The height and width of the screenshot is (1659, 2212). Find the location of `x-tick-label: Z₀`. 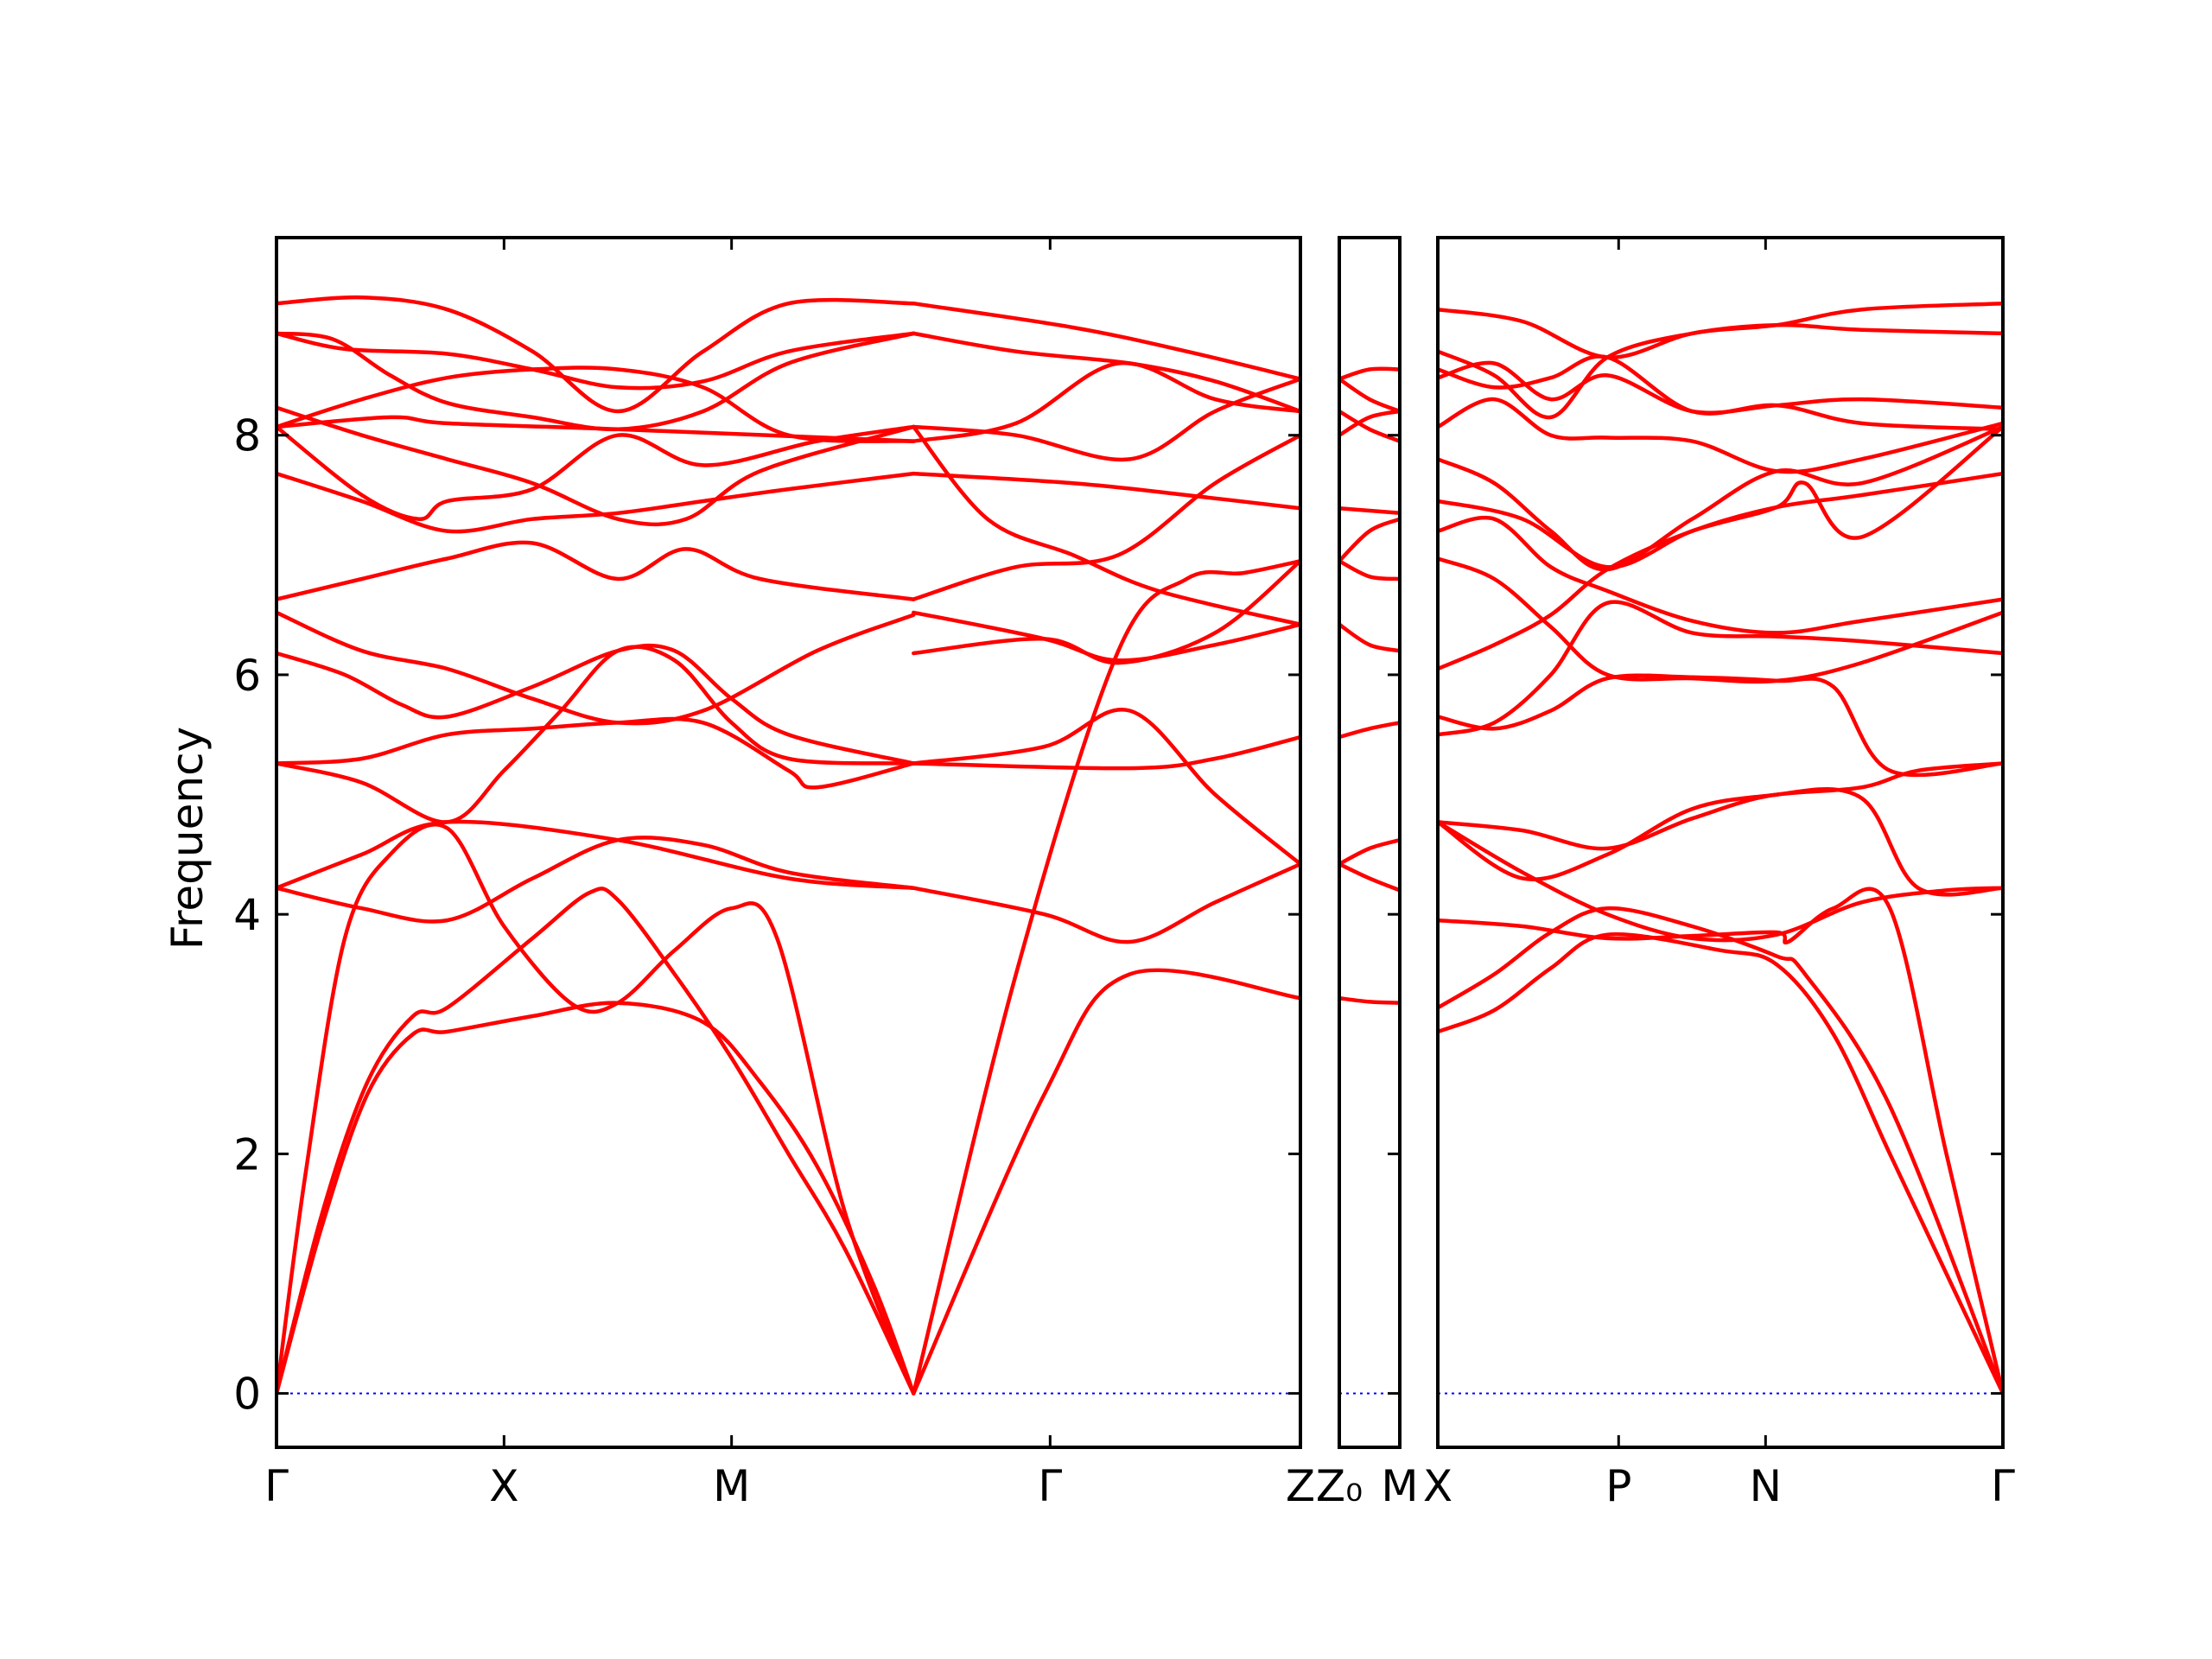

x-tick-label: Z₀ is located at coordinates (1339, 1486).